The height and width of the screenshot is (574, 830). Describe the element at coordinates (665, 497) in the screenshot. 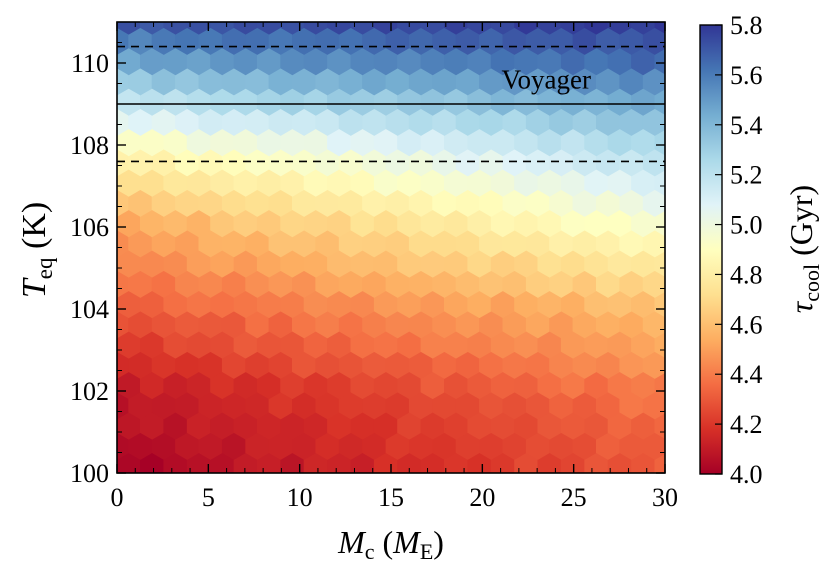

I see `x-tick-label: 30` at that location.